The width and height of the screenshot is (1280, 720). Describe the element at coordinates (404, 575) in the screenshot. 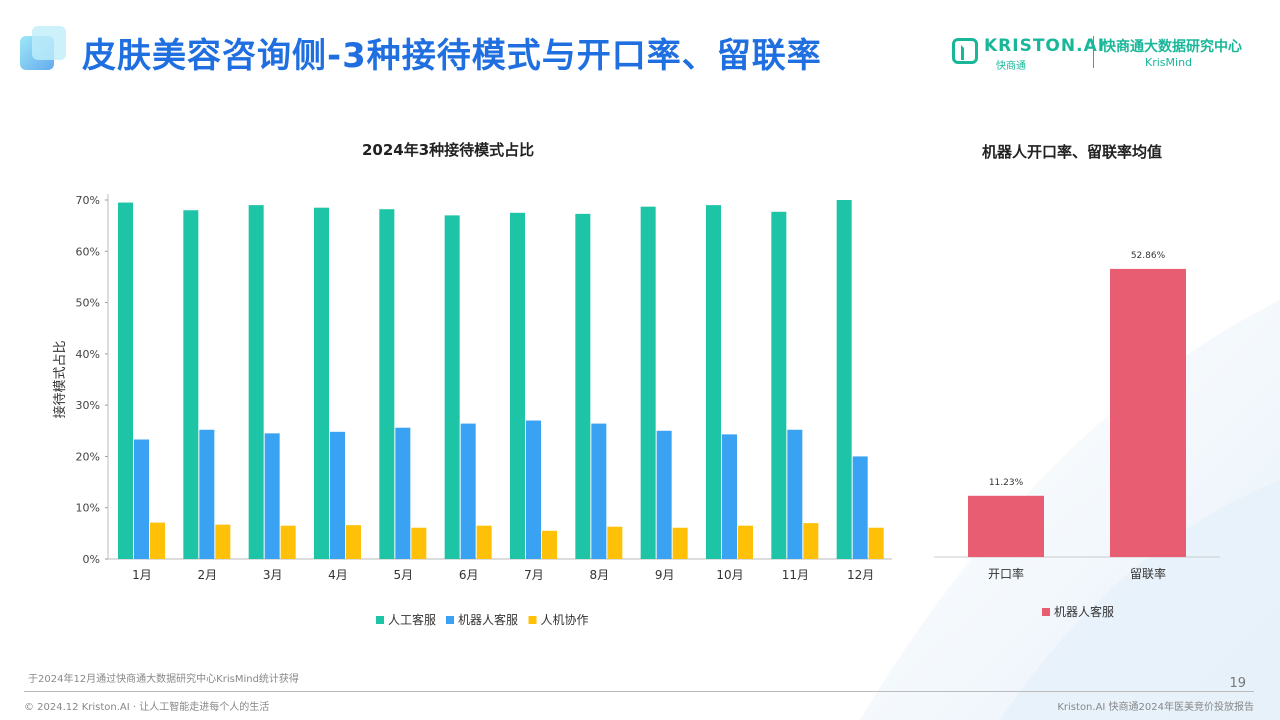

I see `x-tick-label: 5月` at that location.